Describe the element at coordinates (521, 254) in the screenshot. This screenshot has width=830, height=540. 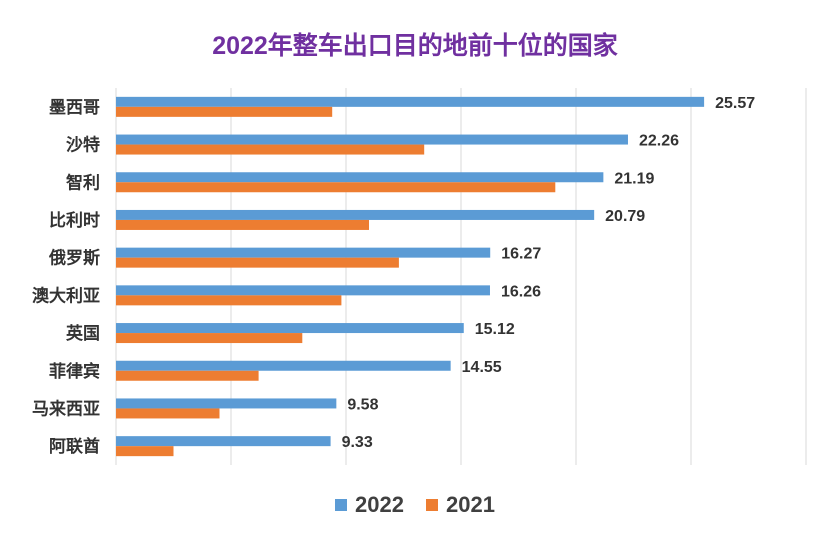
I see `data-label-2022: 16.27` at that location.